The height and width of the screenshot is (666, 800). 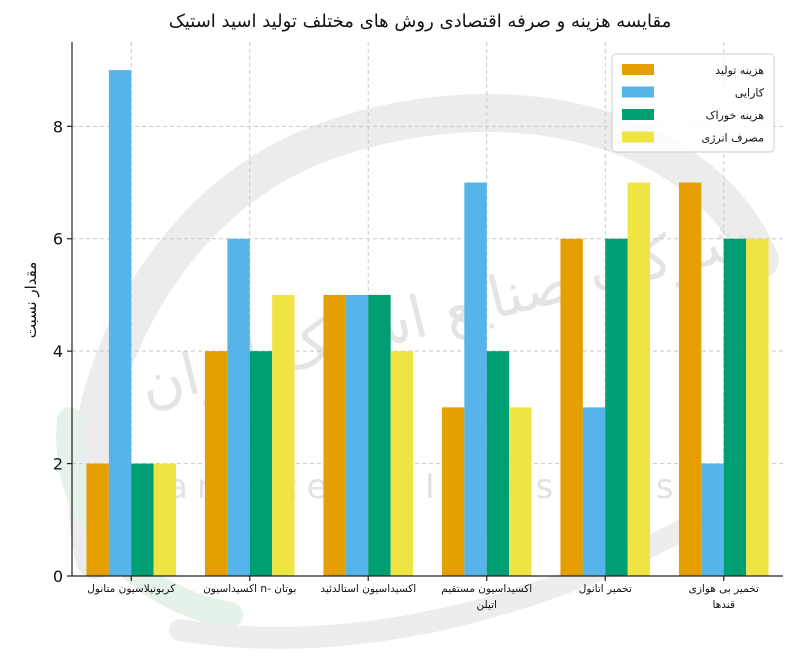 What do you see at coordinates (724, 605) in the screenshot?
I see `x-tick-label: قندها` at bounding box center [724, 605].